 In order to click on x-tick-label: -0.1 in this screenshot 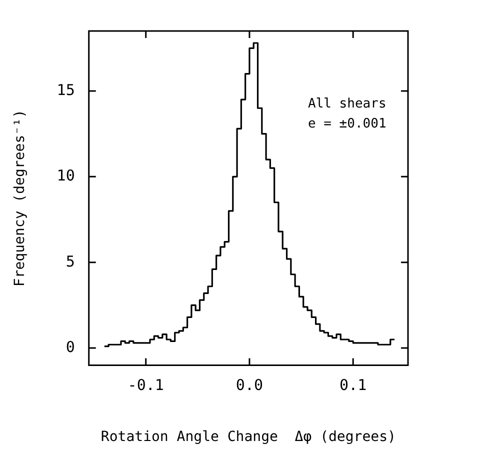, I will do `click(146, 385)`.